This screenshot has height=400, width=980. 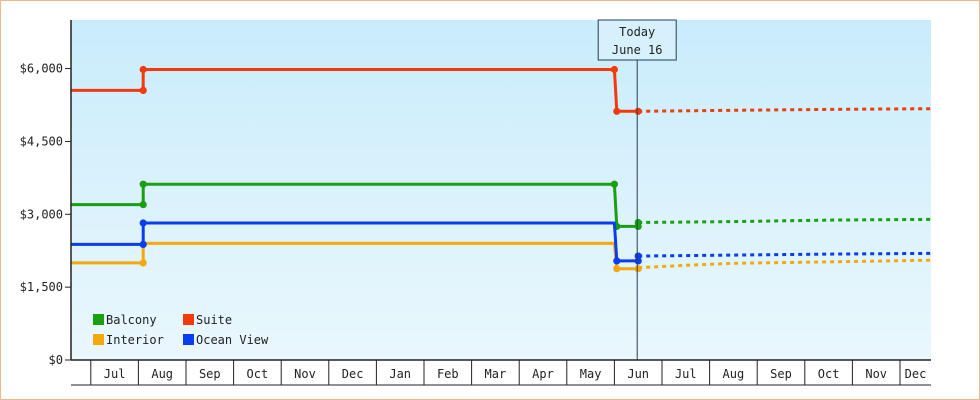 What do you see at coordinates (41, 69) in the screenshot?
I see `y-tick-label: $6,000` at bounding box center [41, 69].